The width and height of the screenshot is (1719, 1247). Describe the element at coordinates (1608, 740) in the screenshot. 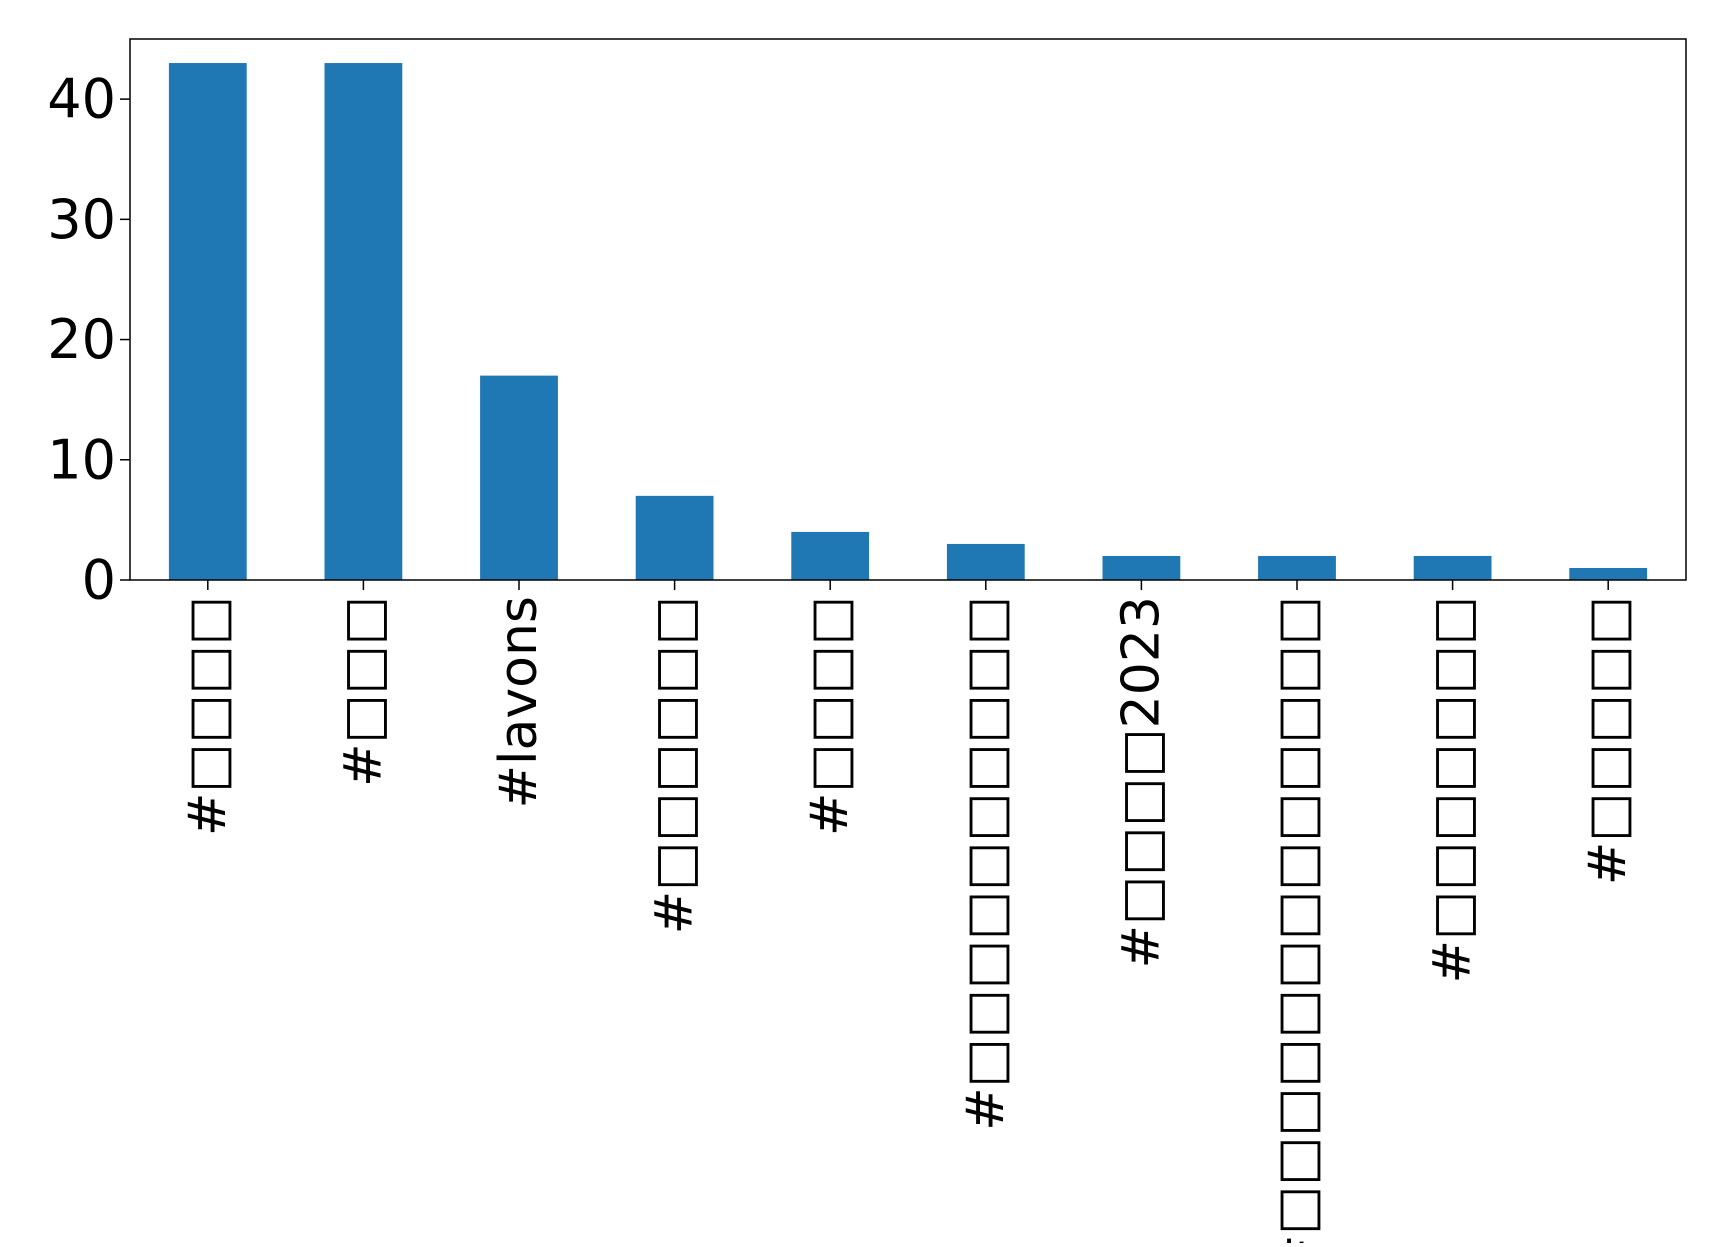

I see `x-tick-label: #□□□□□` at that location.